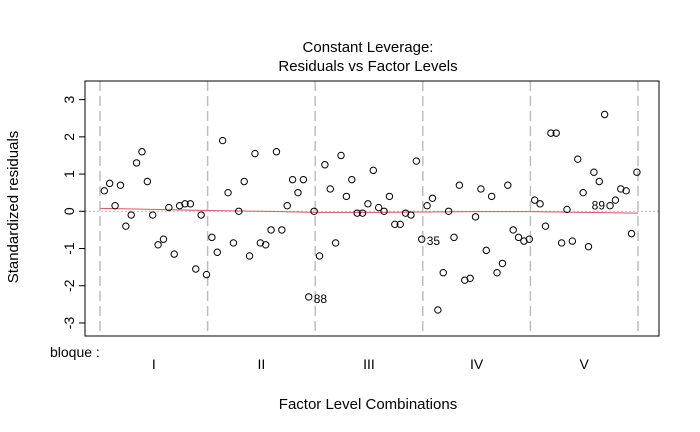  I want to click on factor-level-labels: I II III IV V, so click(371, 364).